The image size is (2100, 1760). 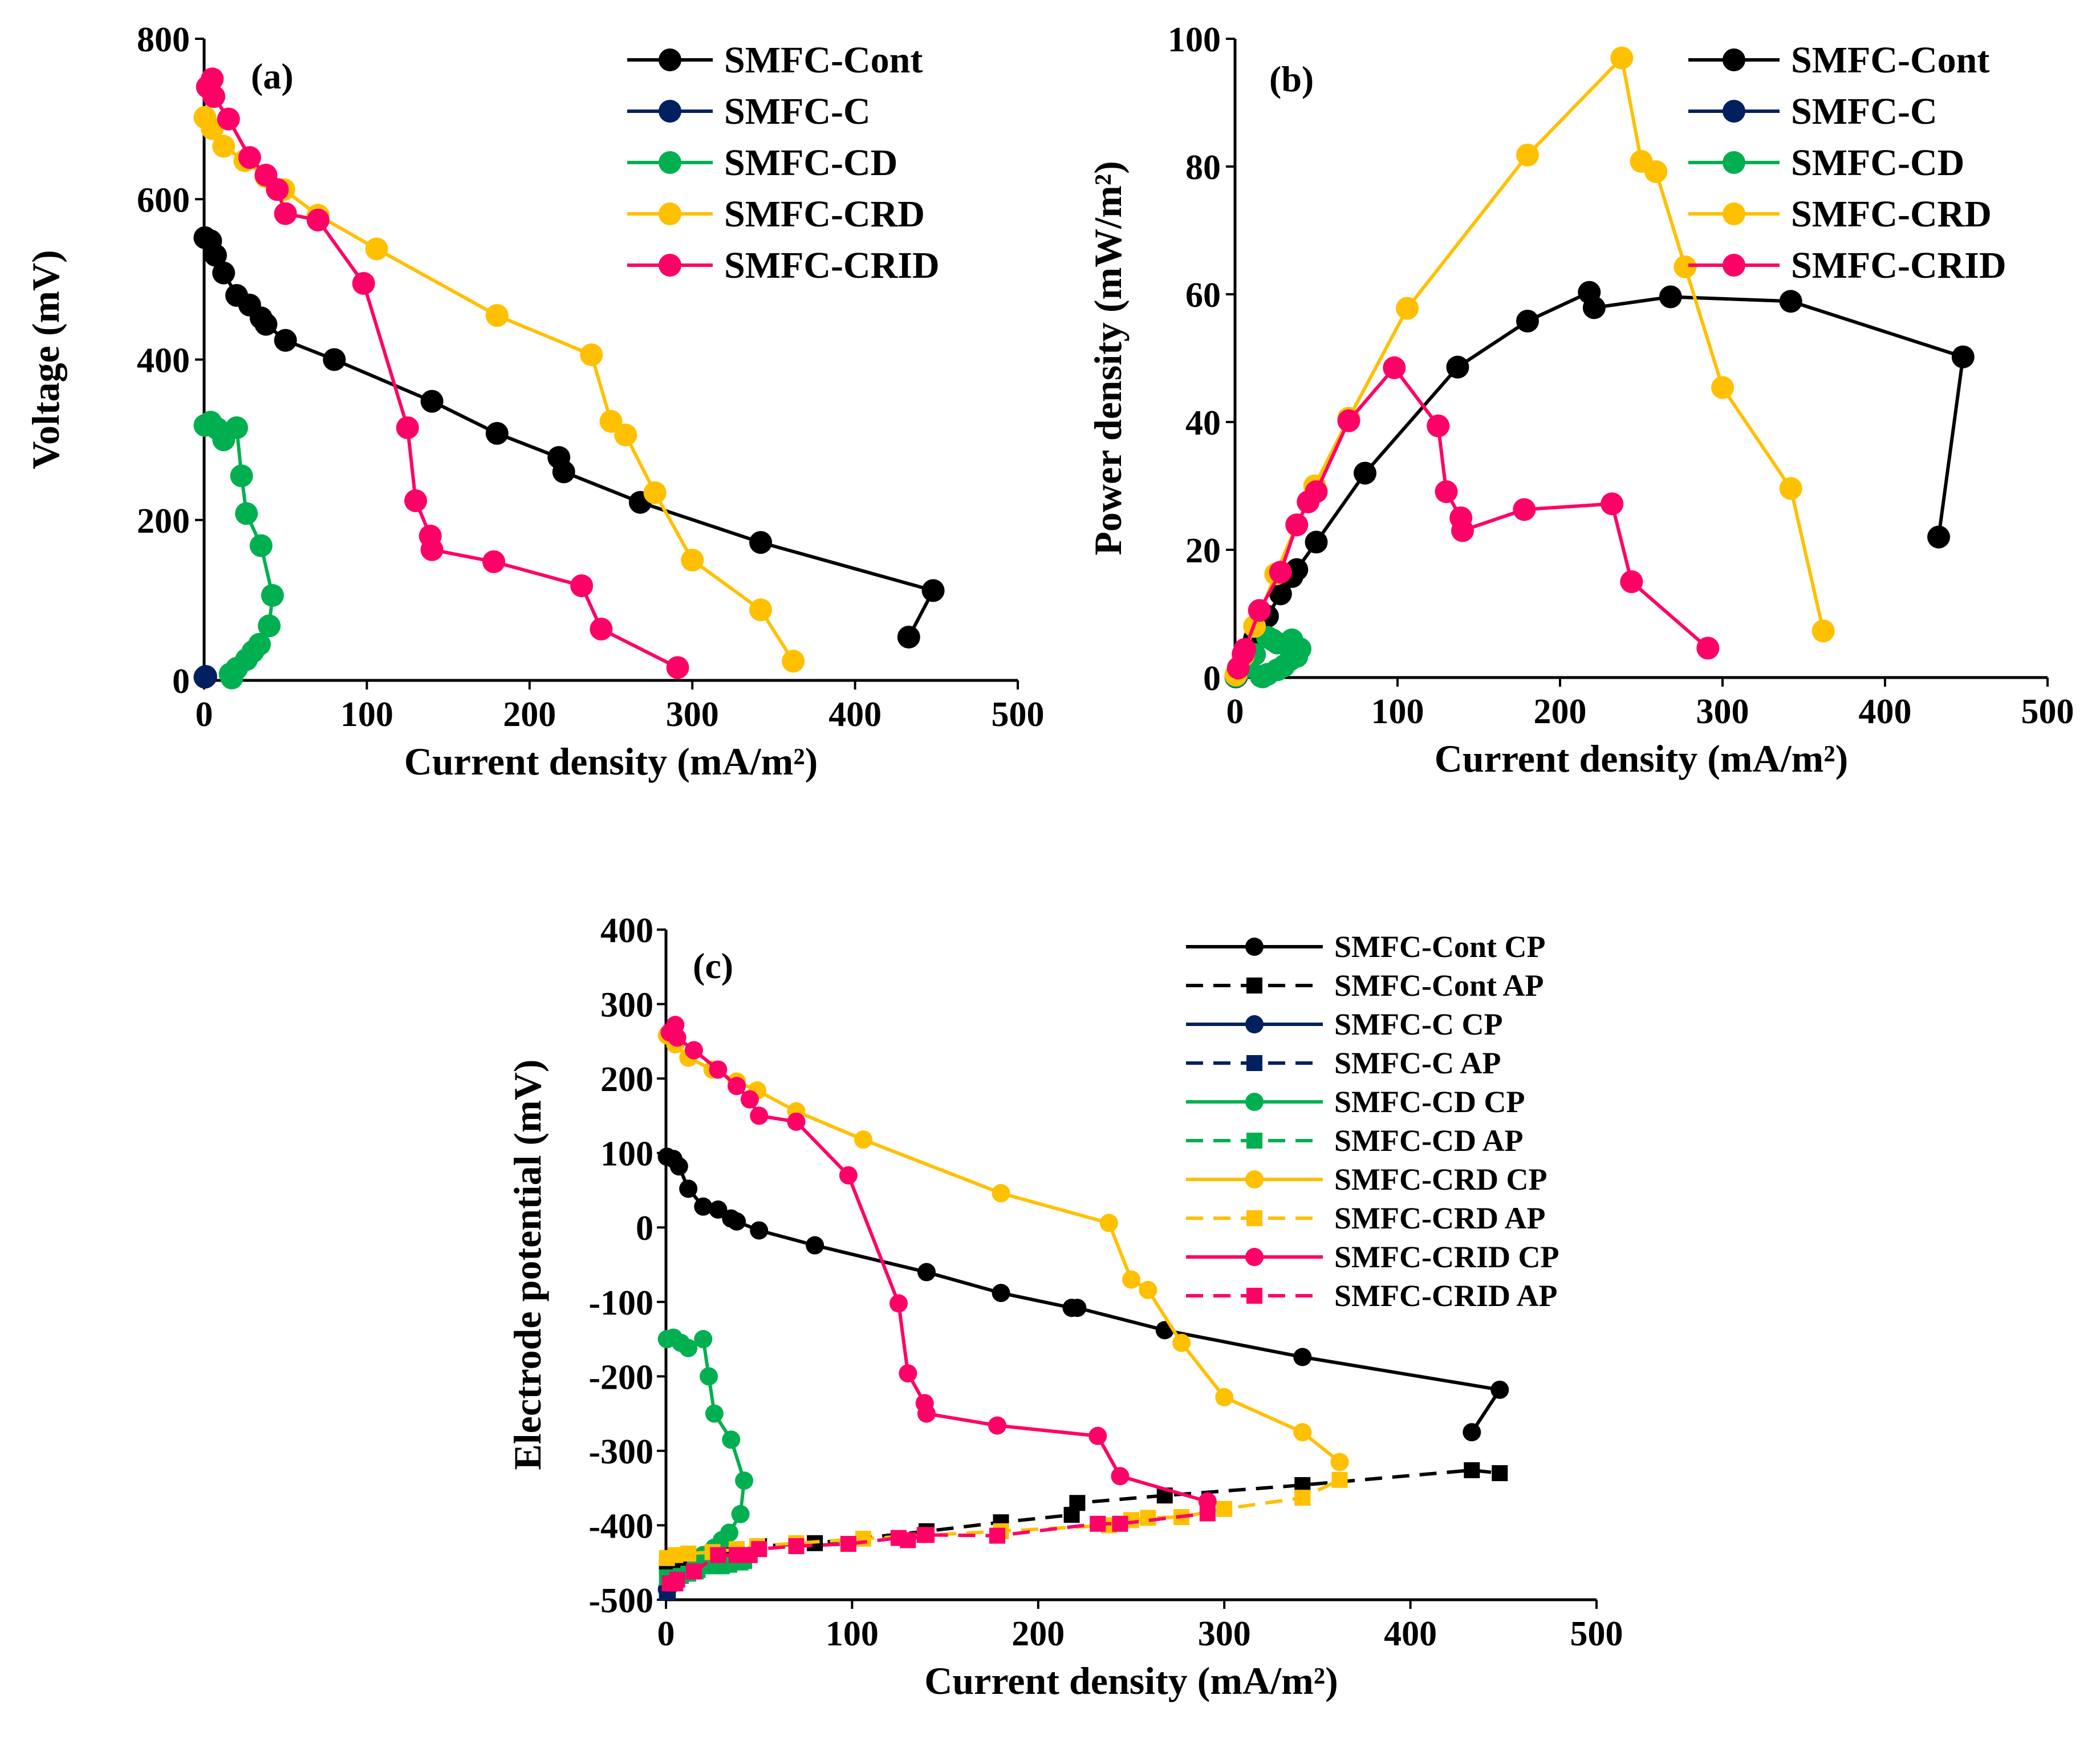 What do you see at coordinates (1364, 985) in the screenshot?
I see `legend-item: SMFC-Cont AP` at bounding box center [1364, 985].